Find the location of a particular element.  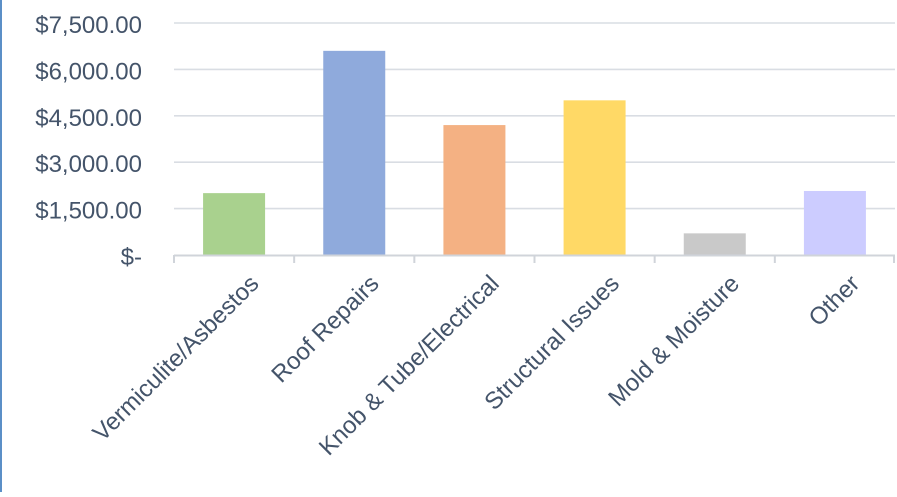

x-tick-label: Other is located at coordinates (835, 301).